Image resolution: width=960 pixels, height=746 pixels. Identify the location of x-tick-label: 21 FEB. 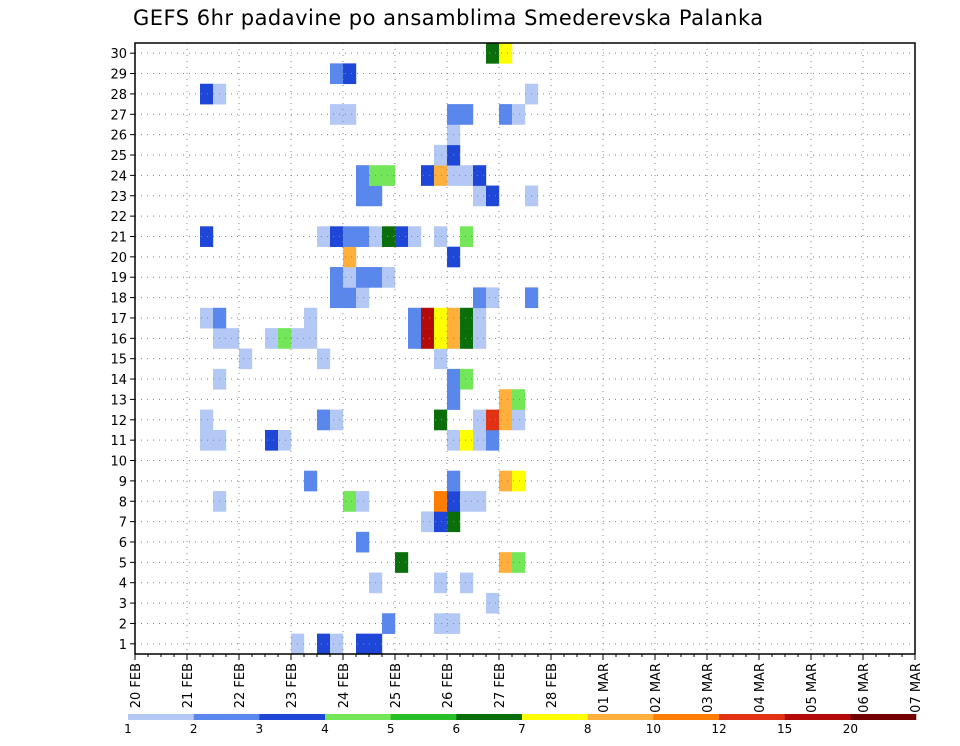
(188, 685).